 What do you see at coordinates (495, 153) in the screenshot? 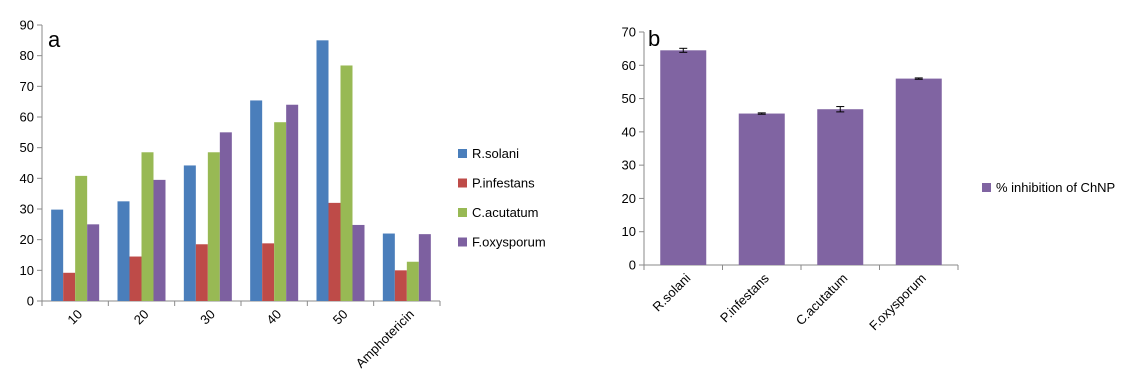
I see `legend-label: R.solani` at bounding box center [495, 153].